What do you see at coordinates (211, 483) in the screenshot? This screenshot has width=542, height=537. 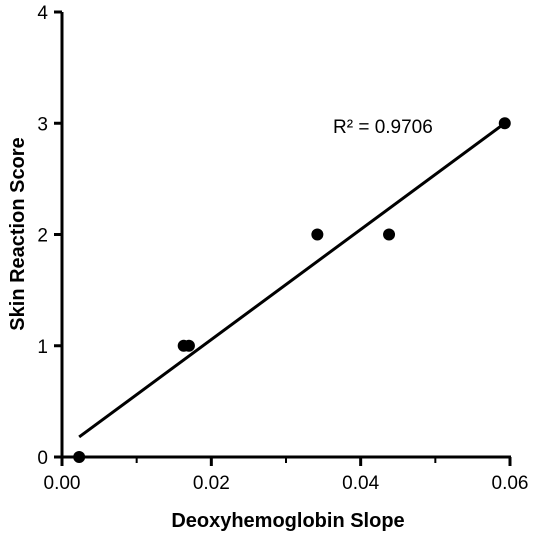 I see `x-tick-label: 0.02` at bounding box center [211, 483].